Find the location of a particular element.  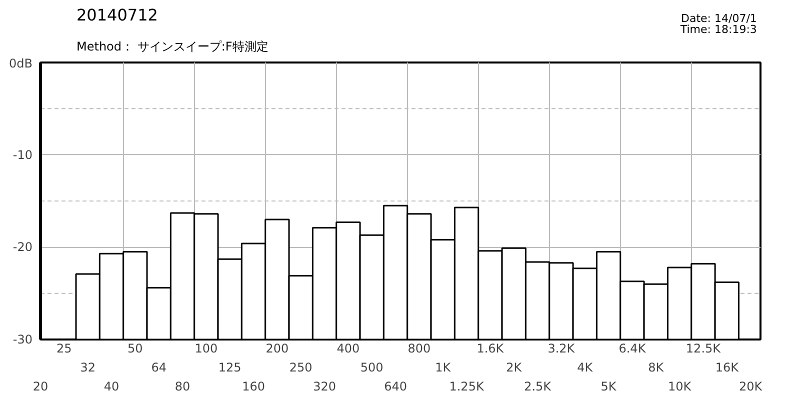

x-tick-label: 20 is located at coordinates (40, 387).